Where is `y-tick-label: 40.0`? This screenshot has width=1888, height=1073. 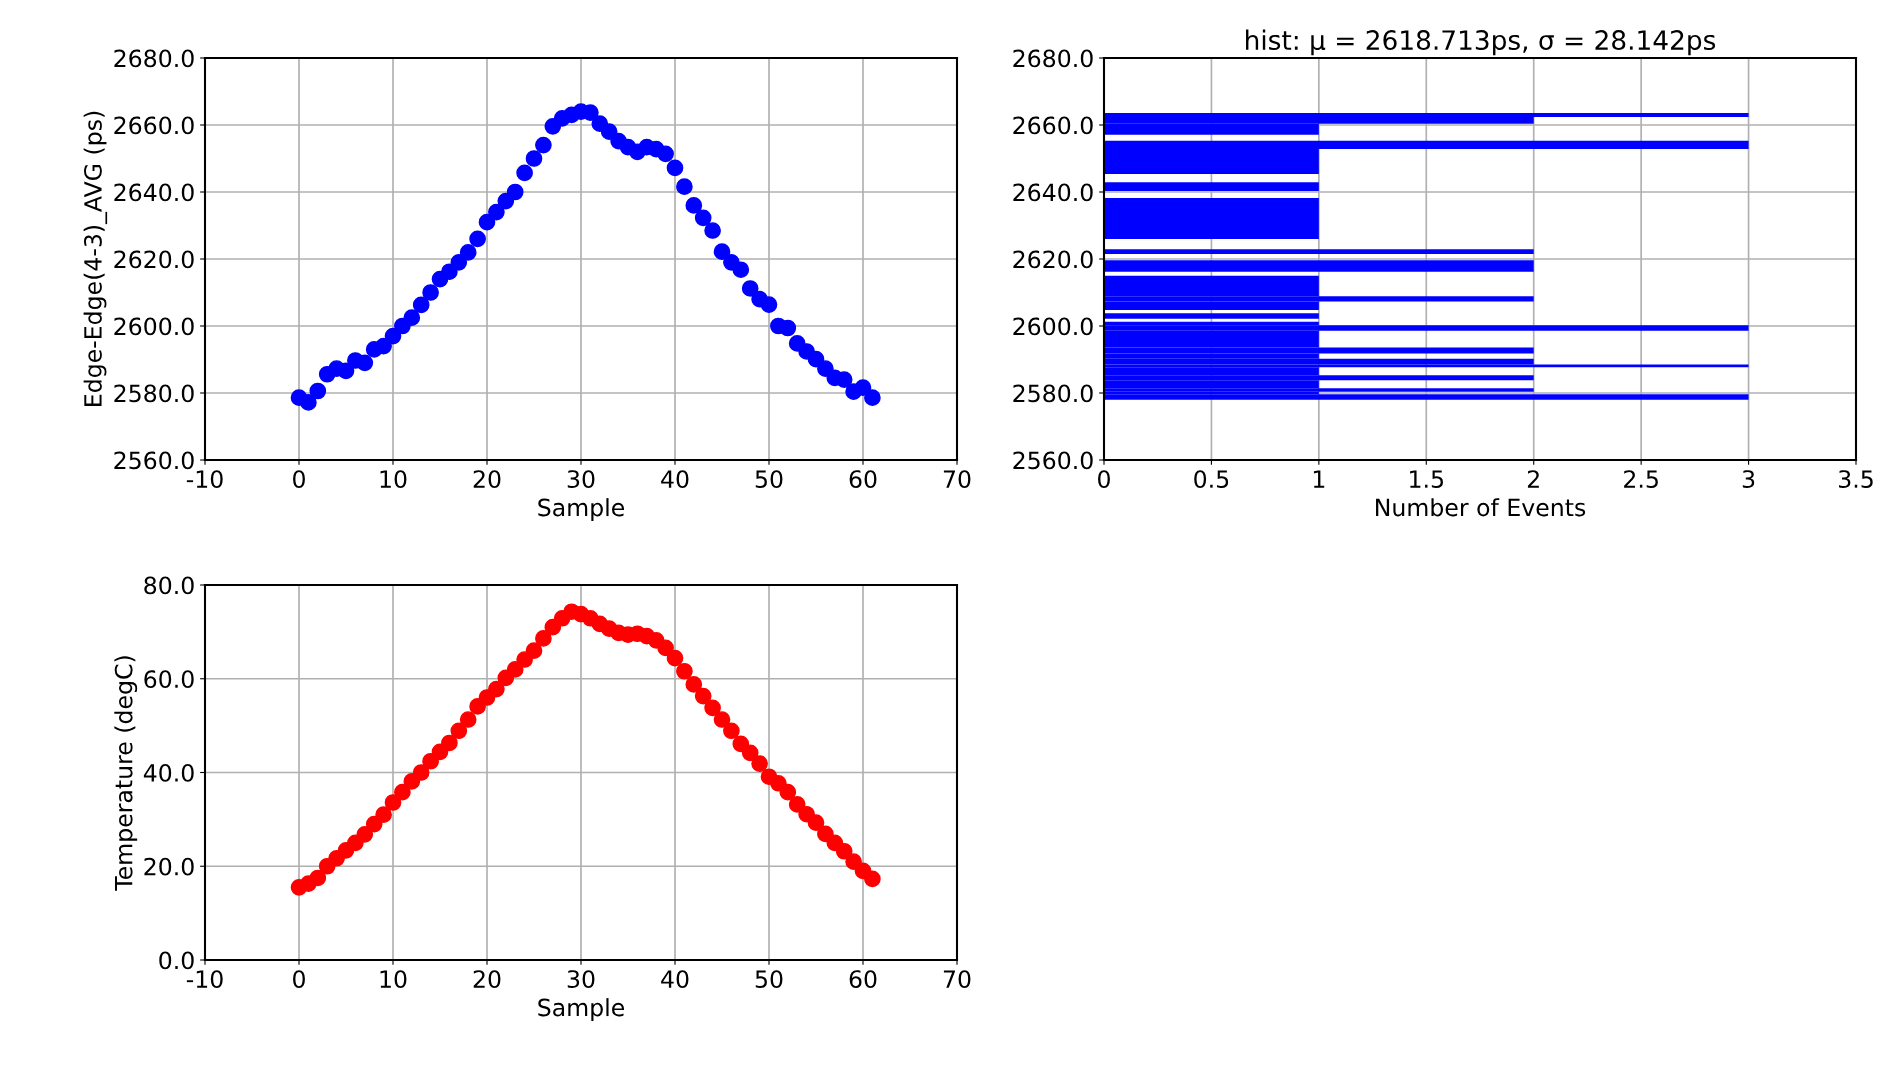
y-tick-label: 40.0 is located at coordinates (168, 772).